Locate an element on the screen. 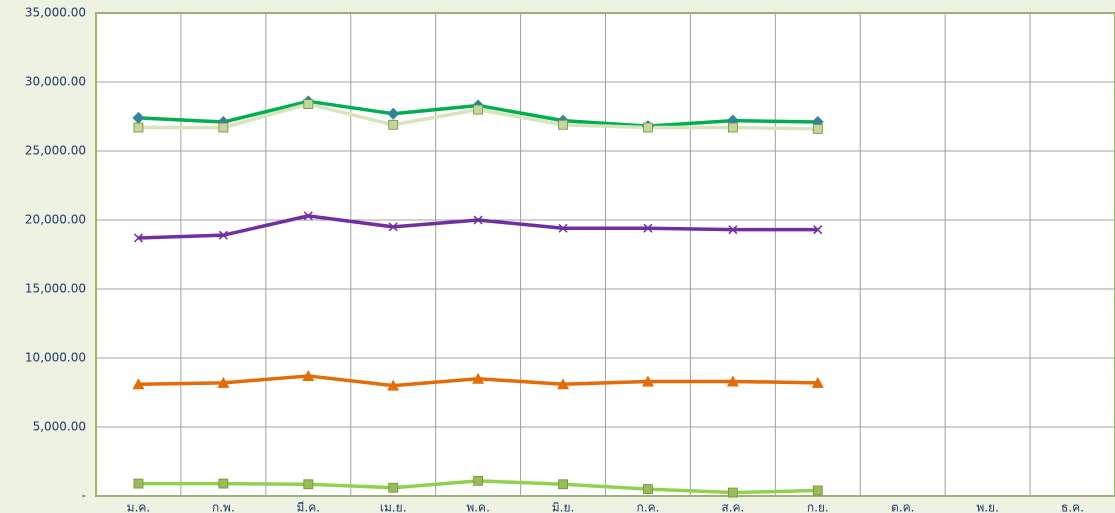 The width and height of the screenshot is (1115, 513). y-tick-label: - is located at coordinates (84, 496).